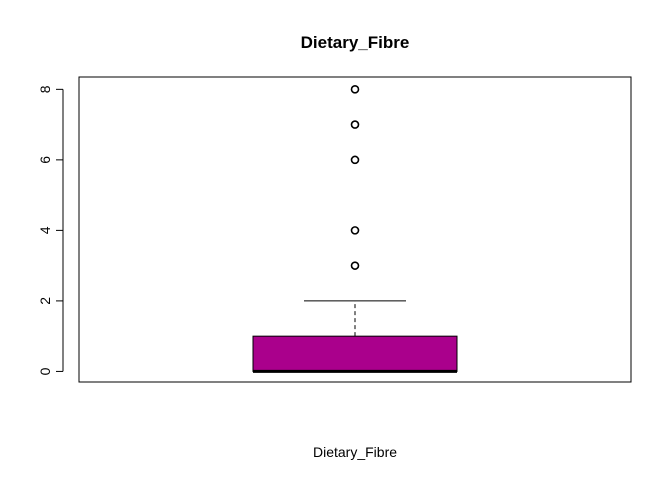 Image resolution: width=672 pixels, height=485 pixels. What do you see at coordinates (45, 371) in the screenshot?
I see `y-tick-label: 0` at bounding box center [45, 371].